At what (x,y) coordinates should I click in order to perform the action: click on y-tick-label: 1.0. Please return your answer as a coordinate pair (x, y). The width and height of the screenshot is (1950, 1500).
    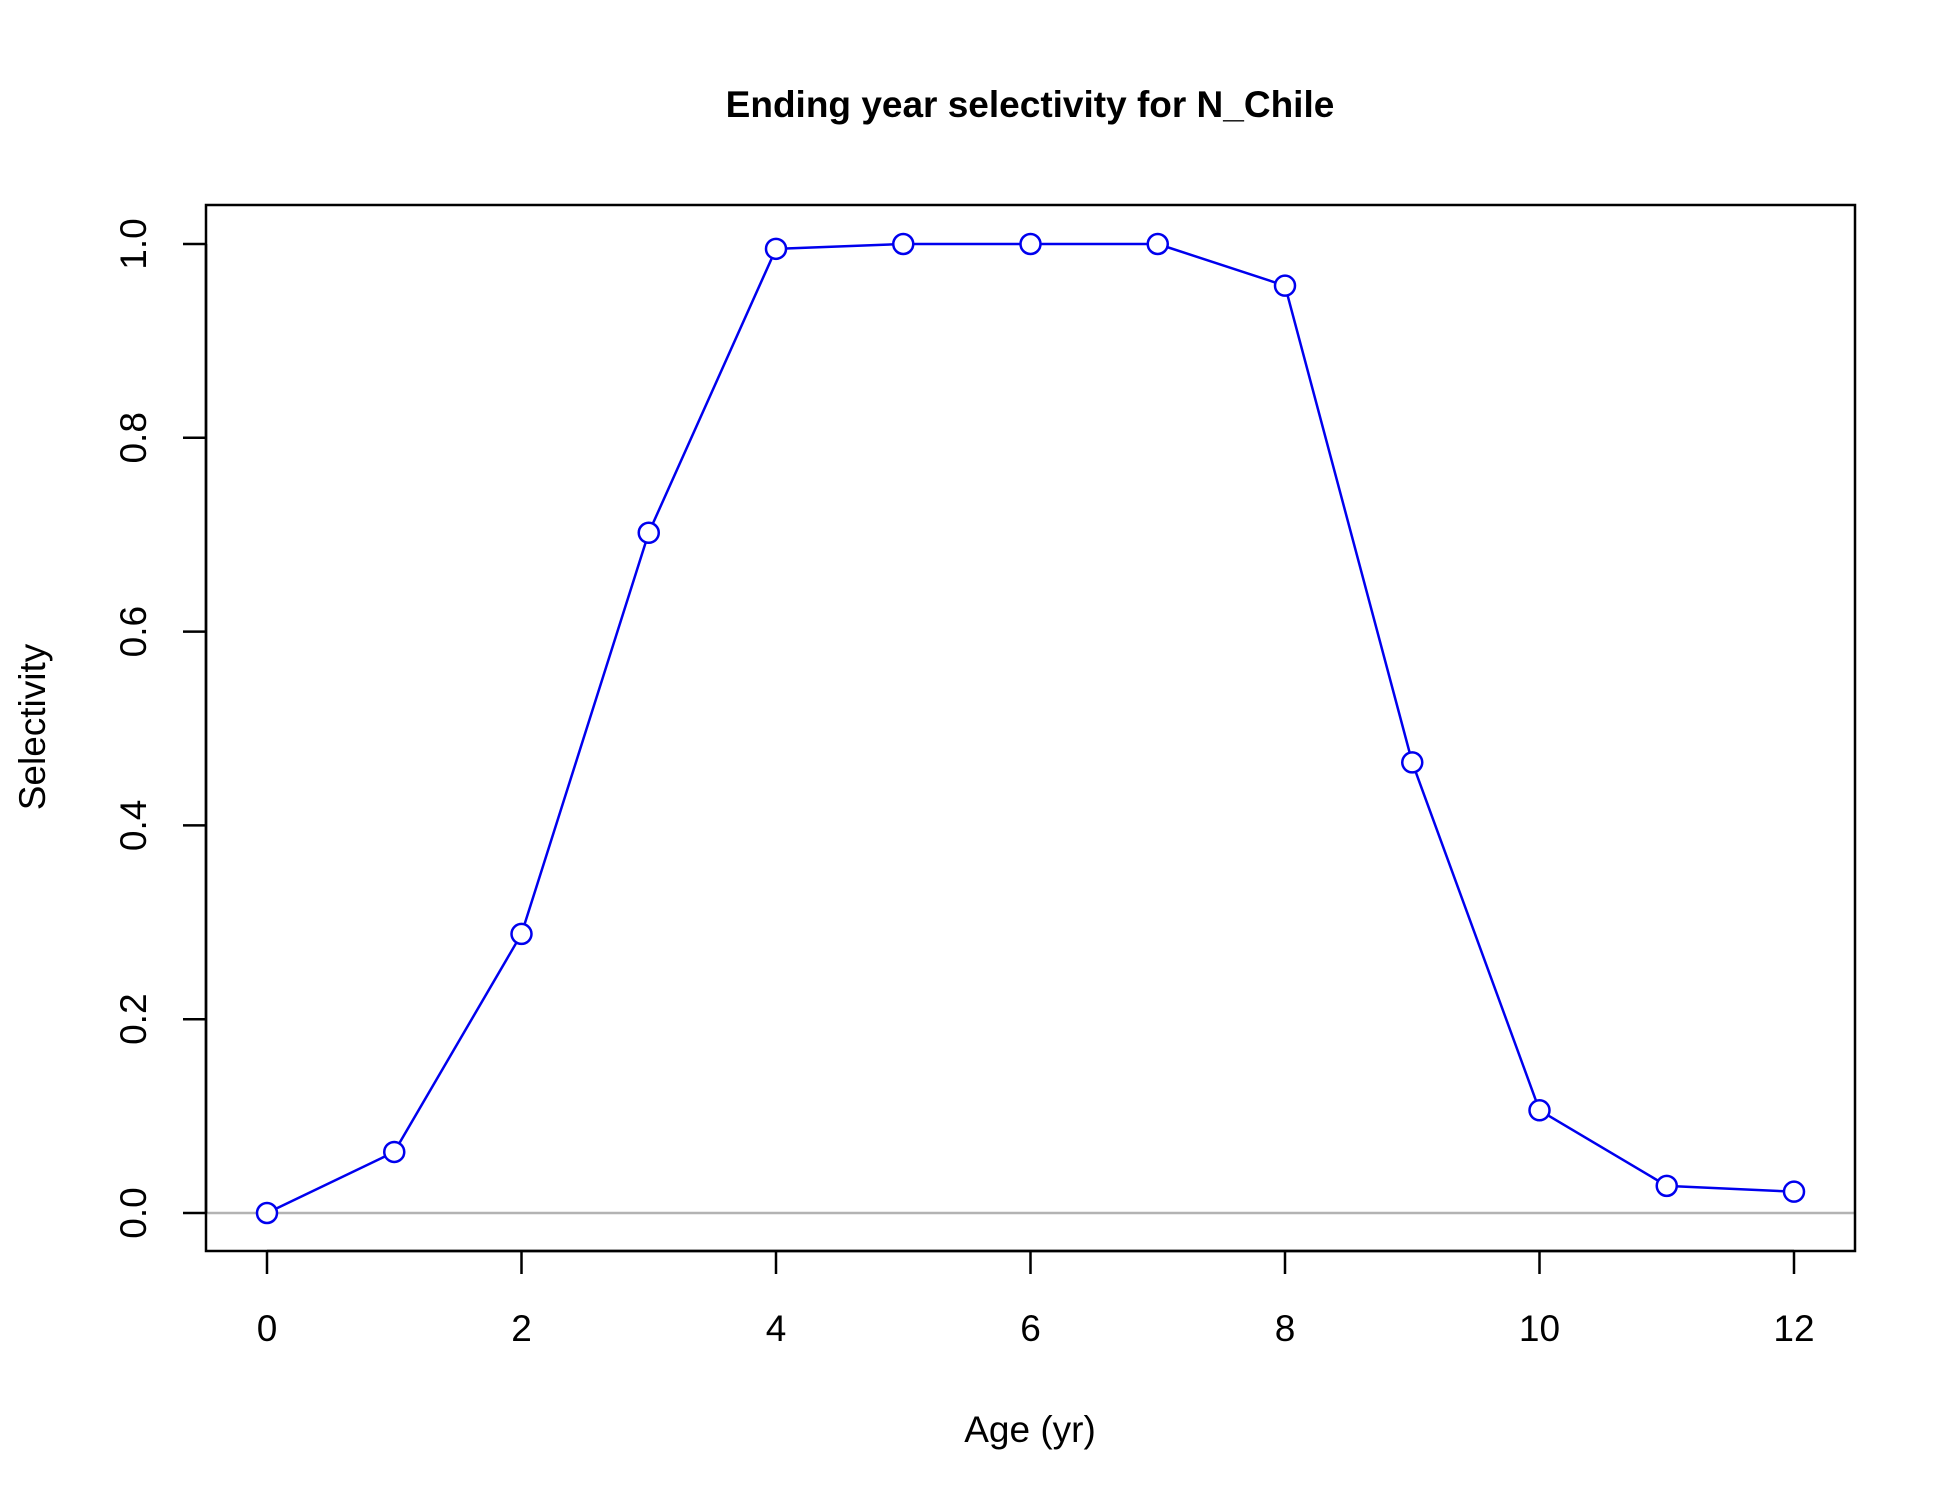
    Looking at the image, I should click on (133, 243).